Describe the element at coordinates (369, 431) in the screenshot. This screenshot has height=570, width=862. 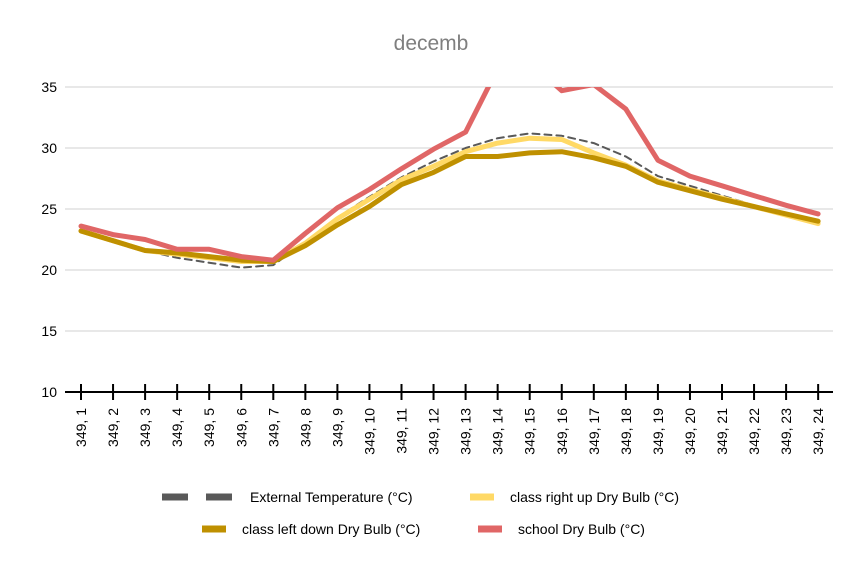
I see `x-tick-label: 349, 10` at that location.